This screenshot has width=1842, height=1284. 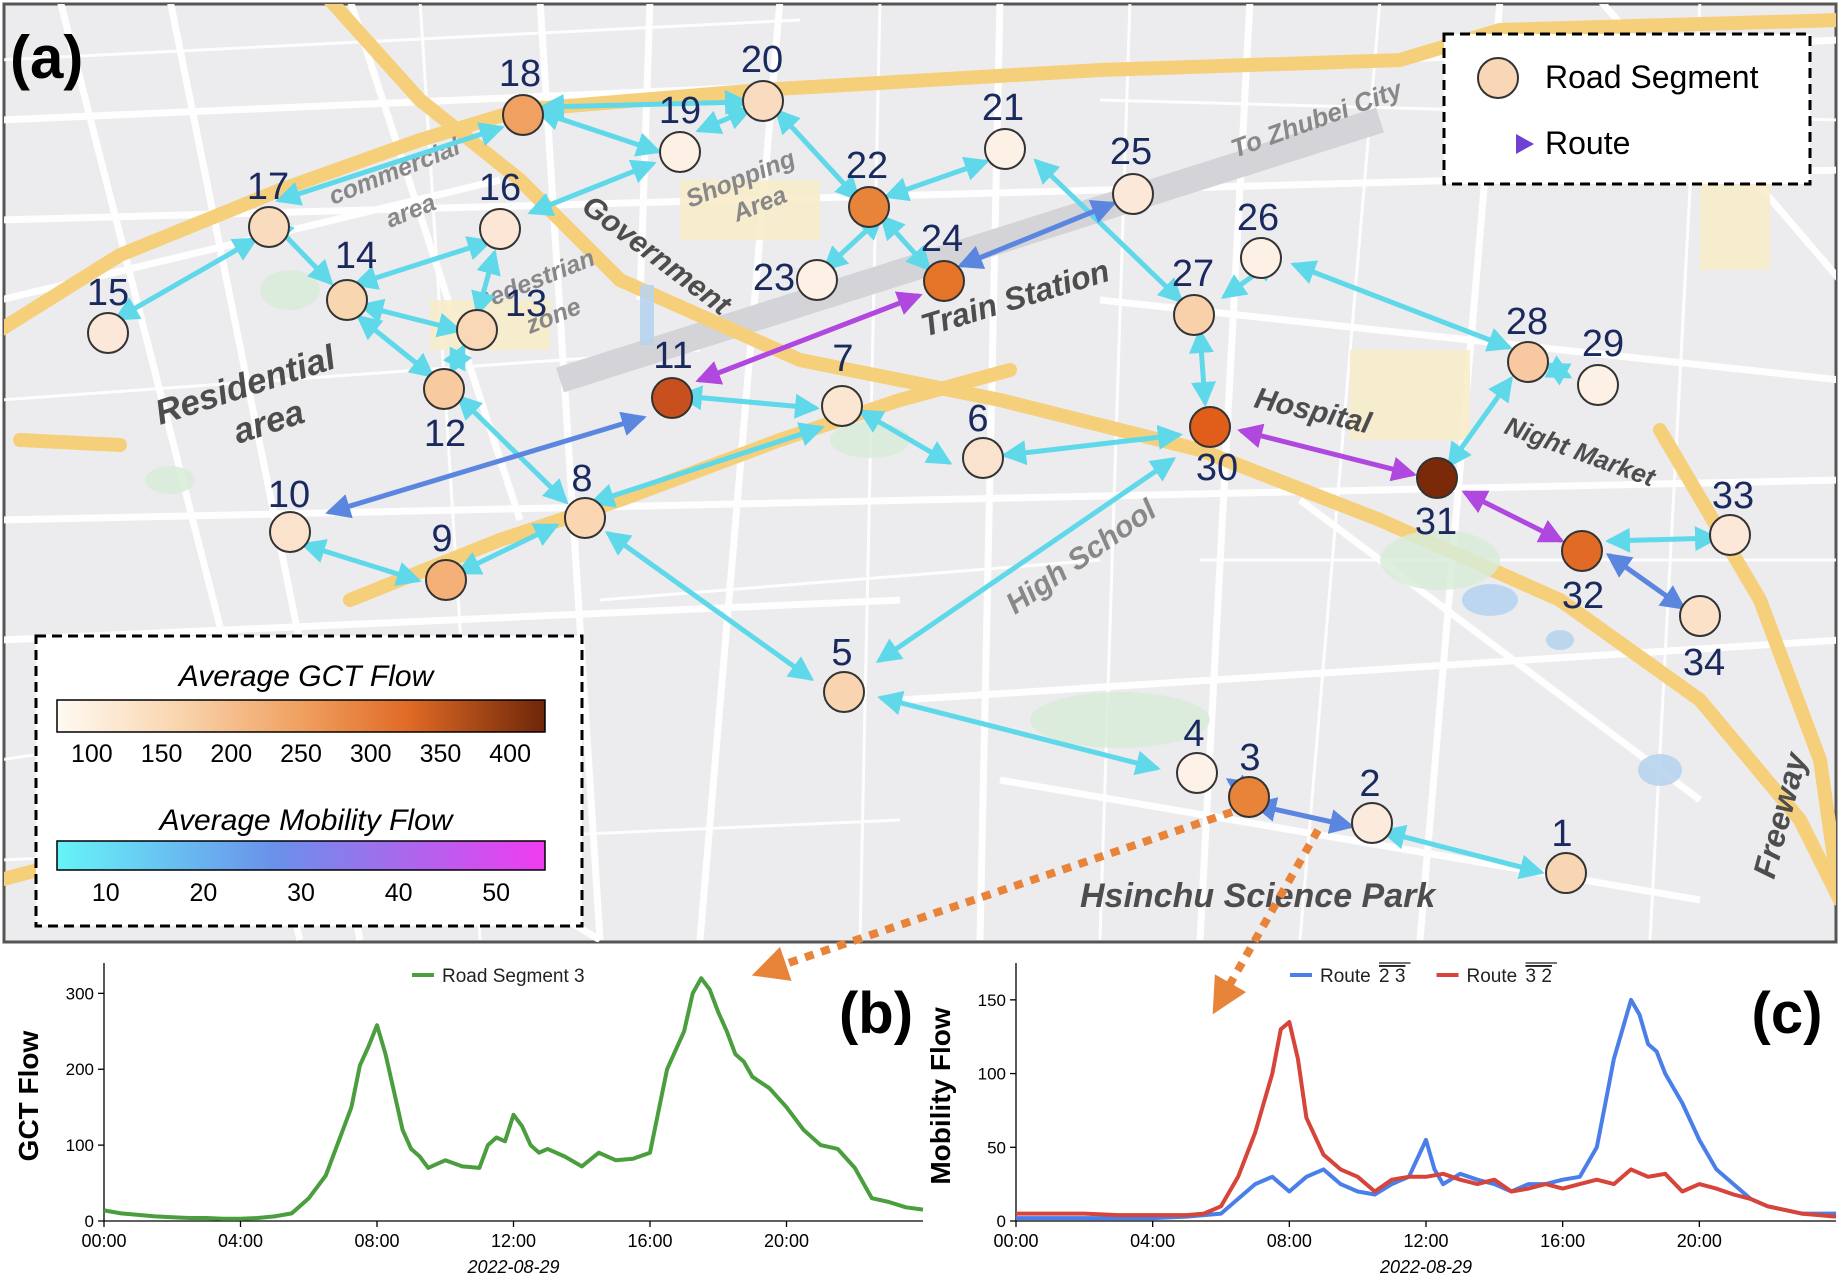 I want to click on scale-tick-label: 50, so click(x=496, y=893).